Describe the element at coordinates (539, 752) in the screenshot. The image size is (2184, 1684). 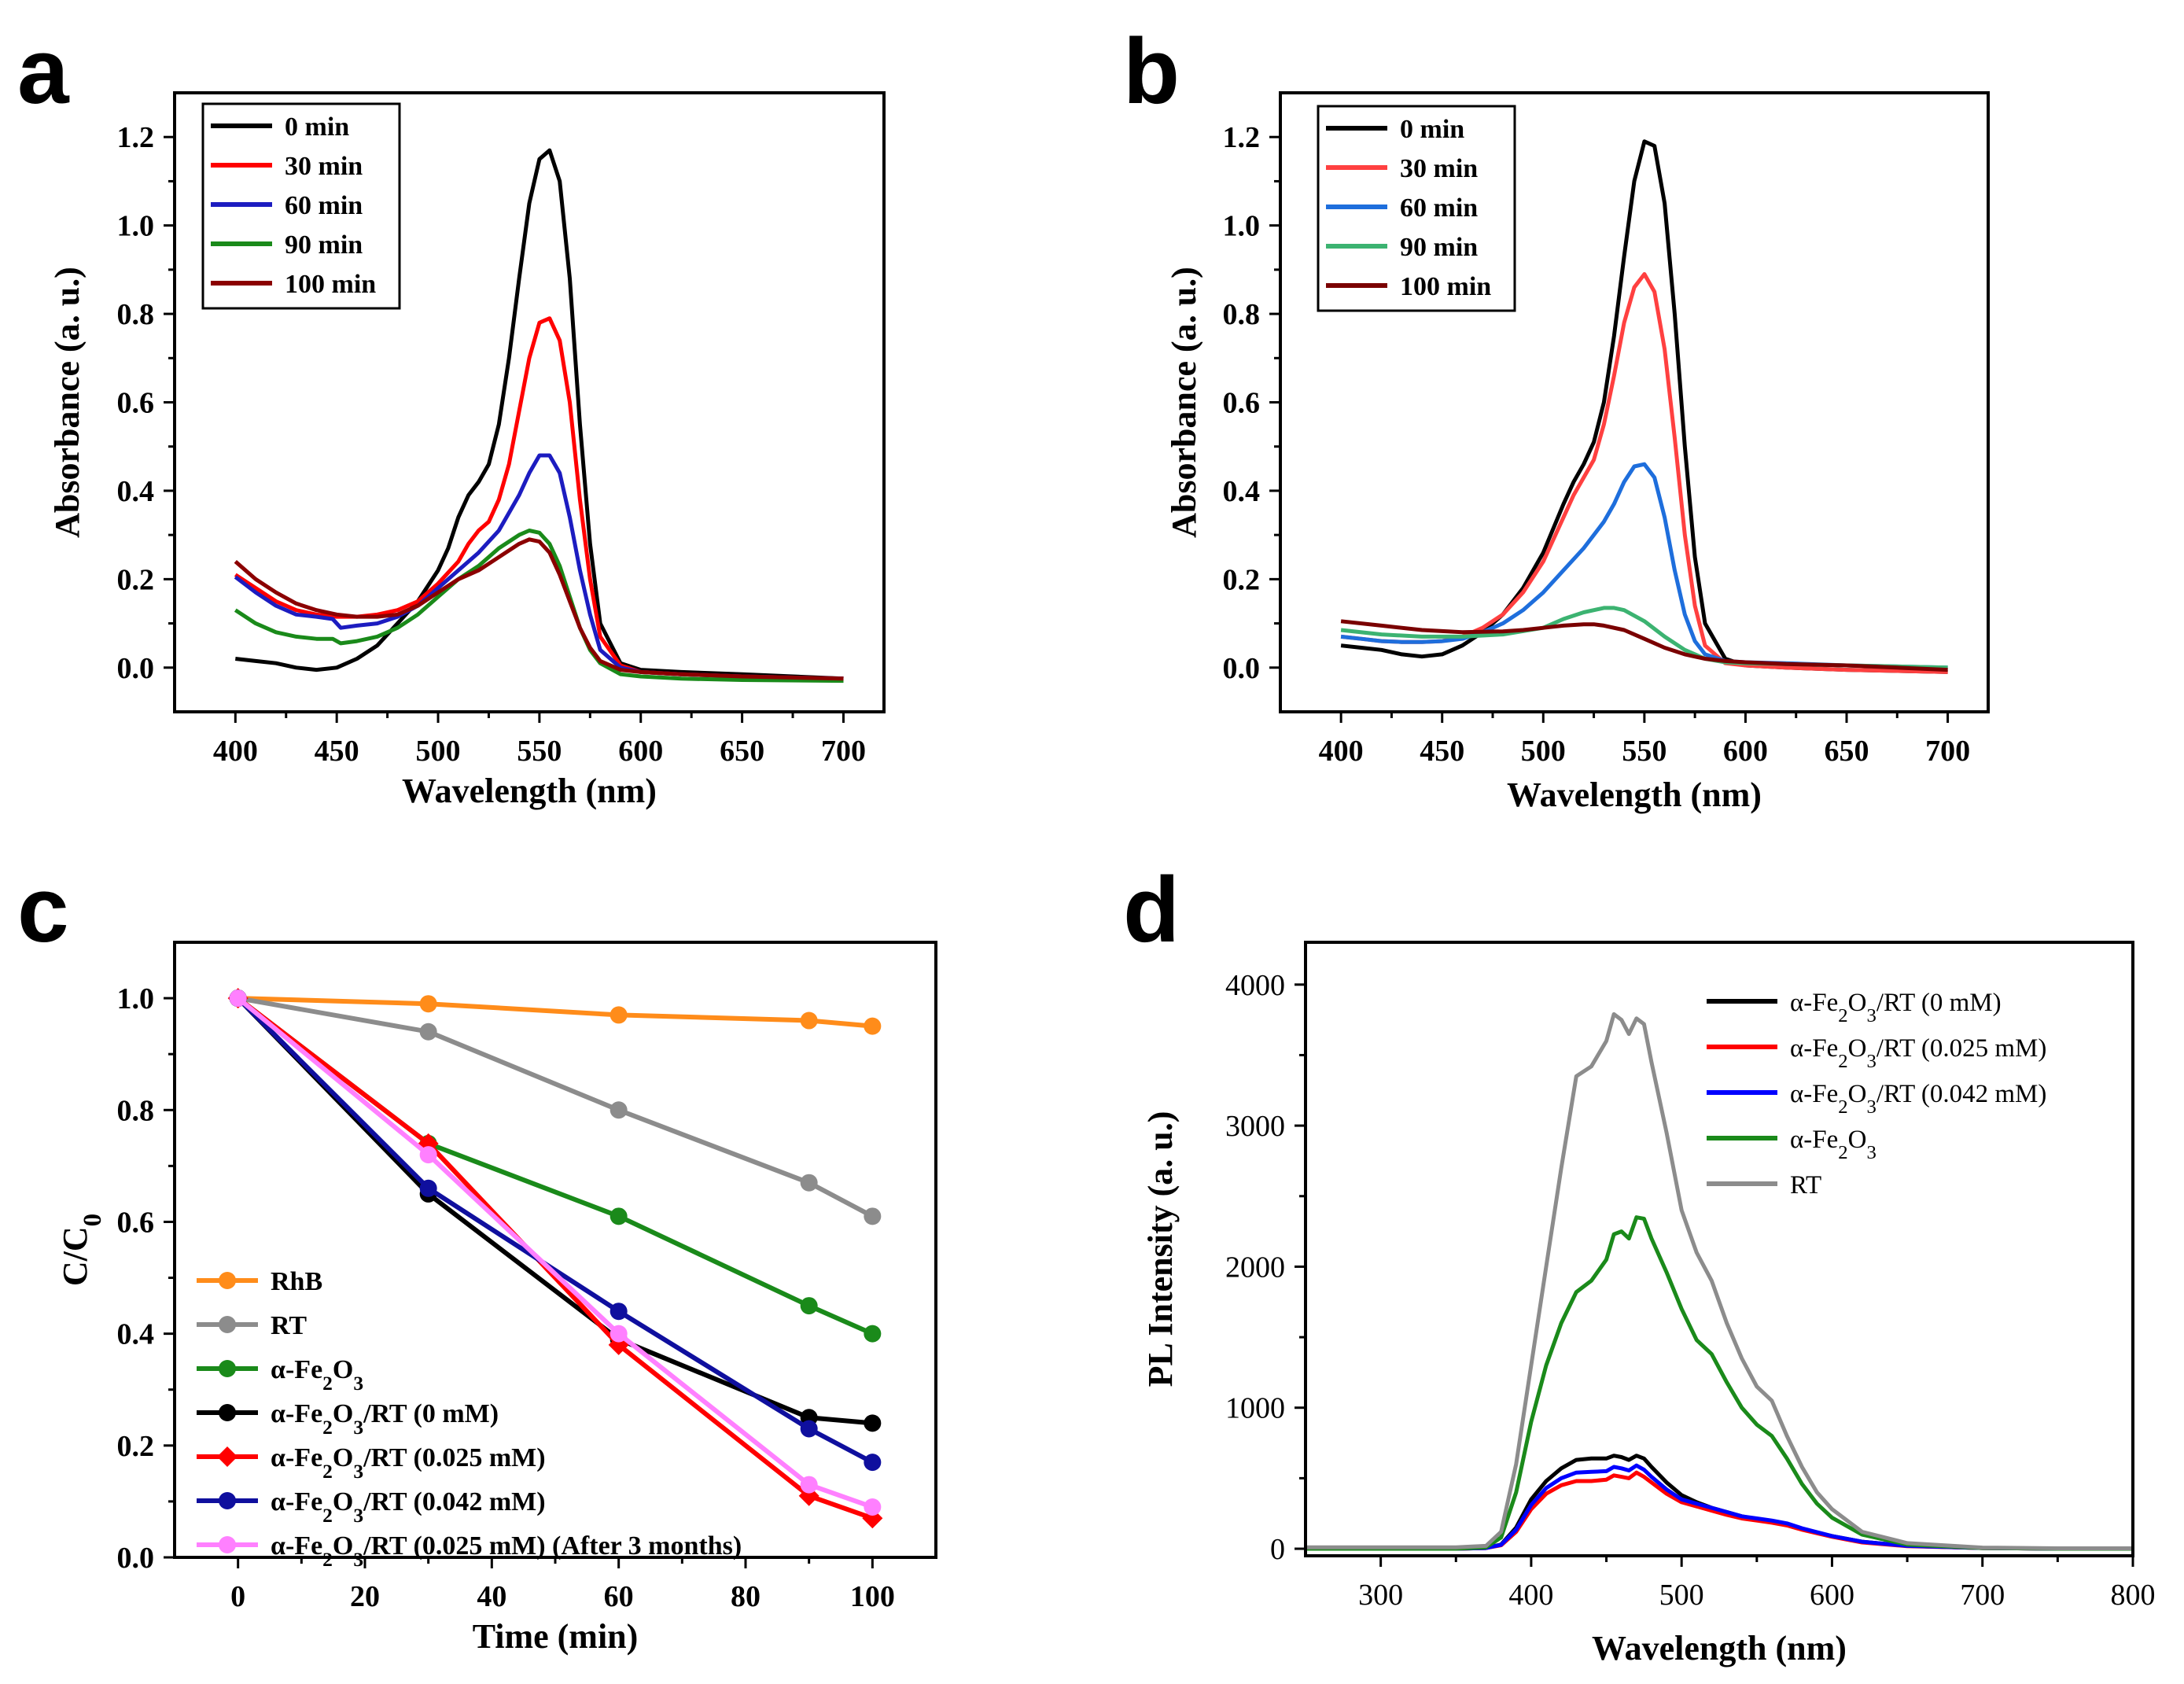
I see `x-tick-label: 550` at that location.